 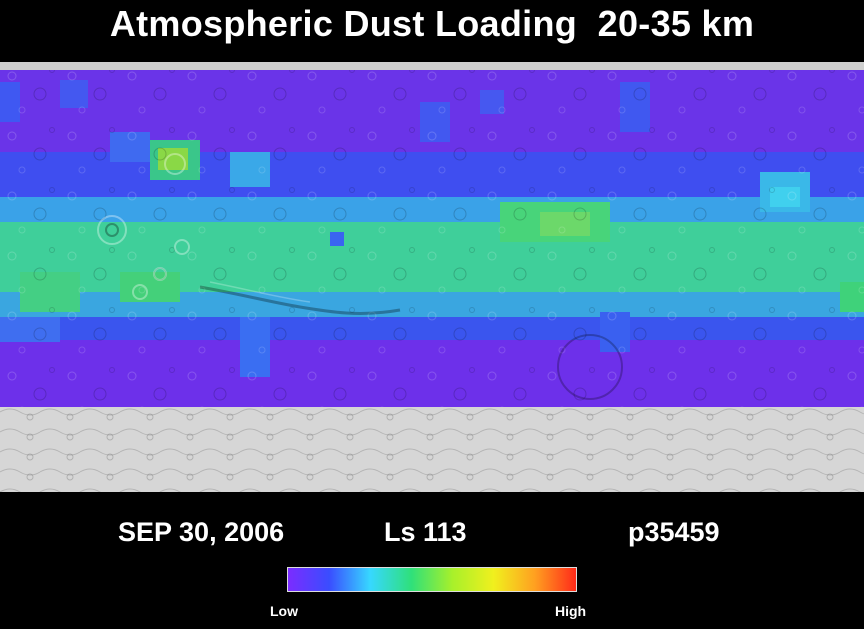 What do you see at coordinates (432, 23) in the screenshot?
I see `map-title: Atmospheric Dust Loading 20-35 km` at bounding box center [432, 23].